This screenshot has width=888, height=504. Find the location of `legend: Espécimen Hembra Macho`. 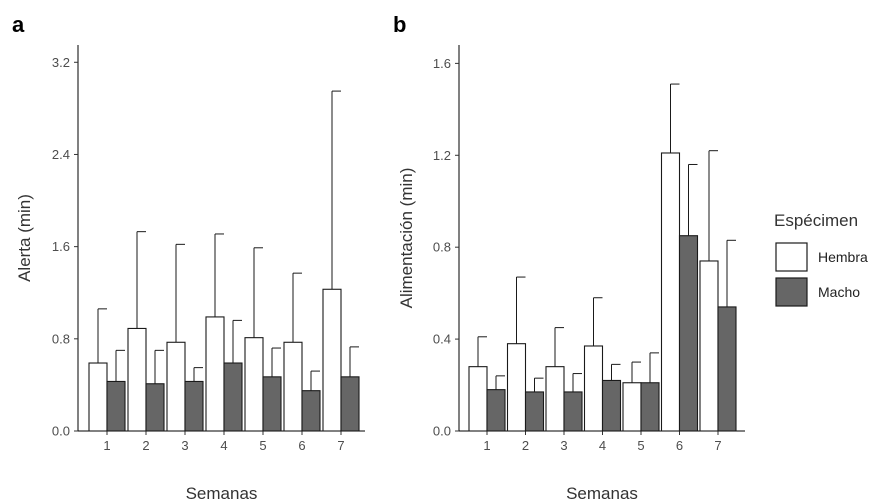

legend: Espécimen Hembra Macho is located at coordinates (821, 259).